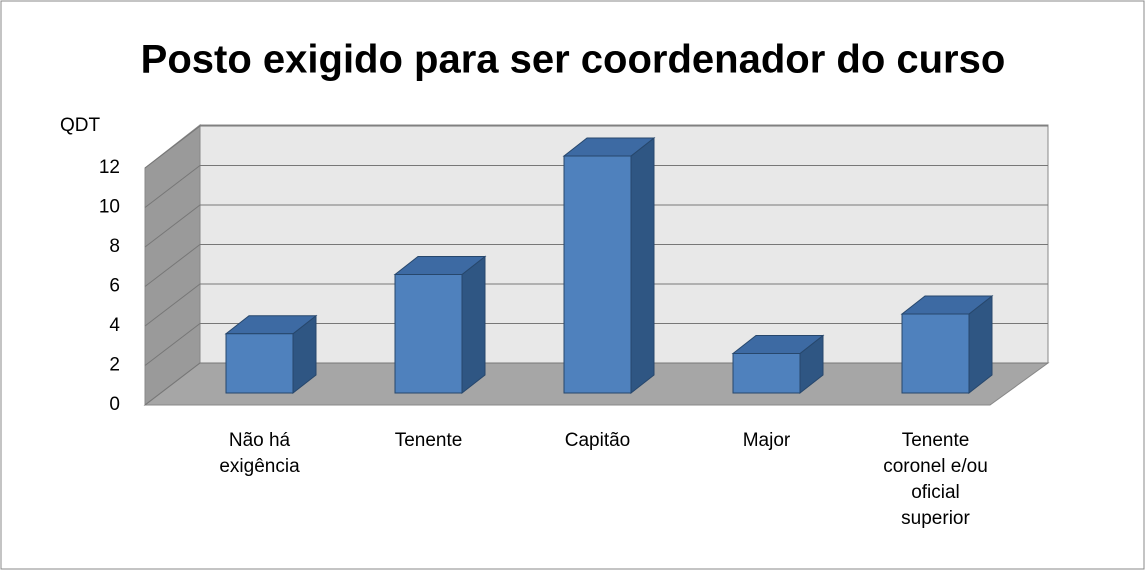  Describe the element at coordinates (597, 440) in the screenshot. I see `x-tick-label: Capitão` at that location.